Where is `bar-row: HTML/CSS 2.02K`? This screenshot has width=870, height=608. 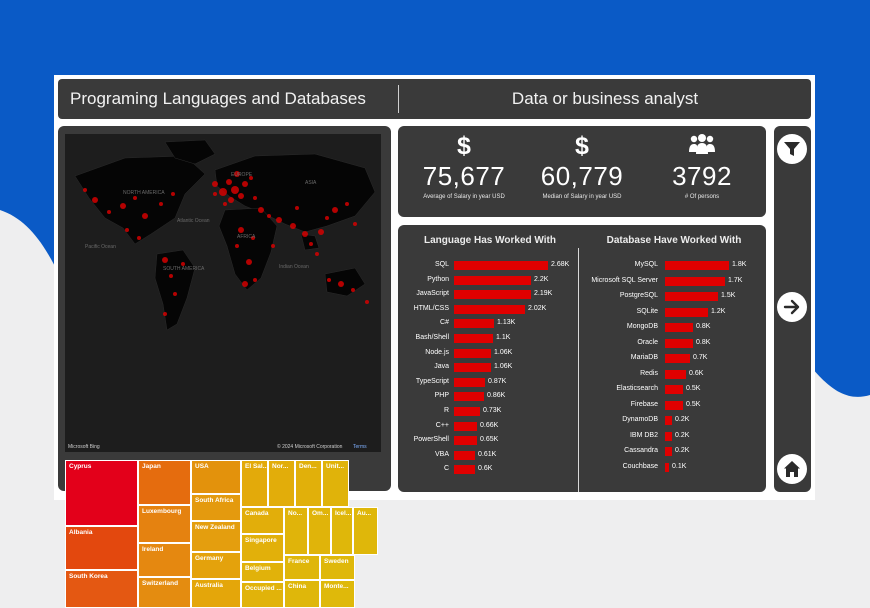
bar-row: HTML/CSS 2.02K is located at coordinates (582, 309).